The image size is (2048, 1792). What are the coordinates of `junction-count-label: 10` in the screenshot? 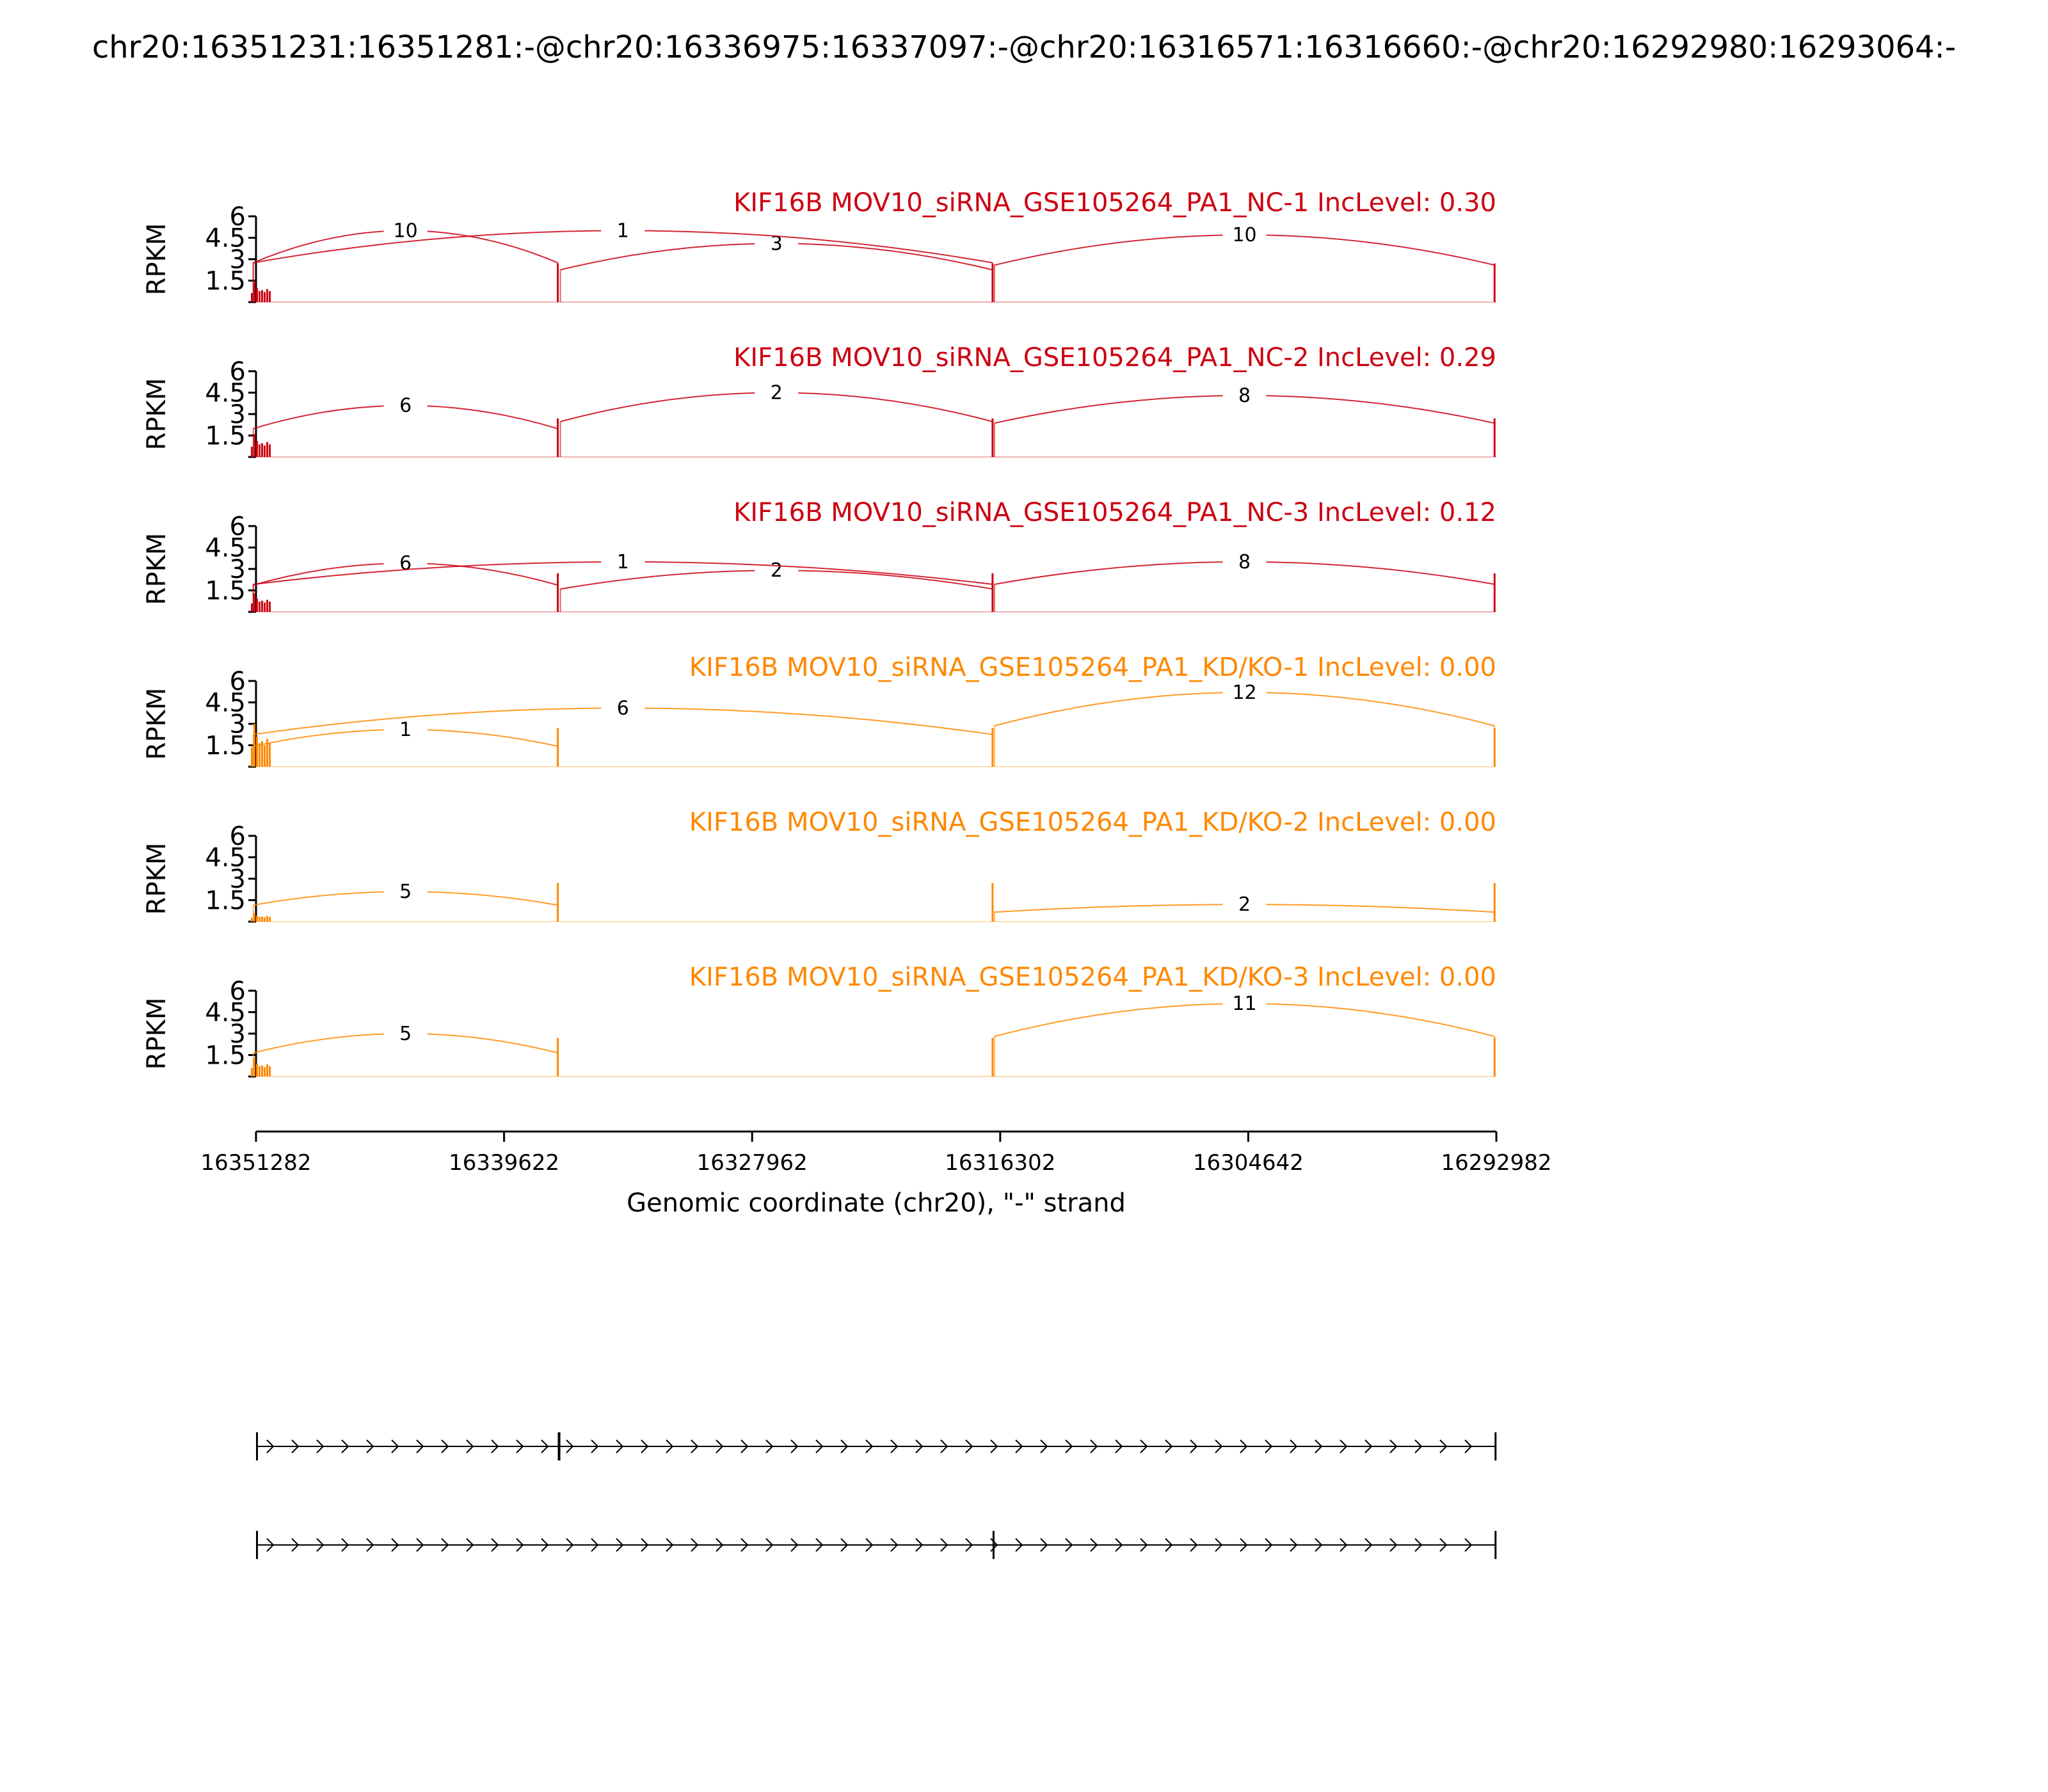 It's located at (1244, 235).